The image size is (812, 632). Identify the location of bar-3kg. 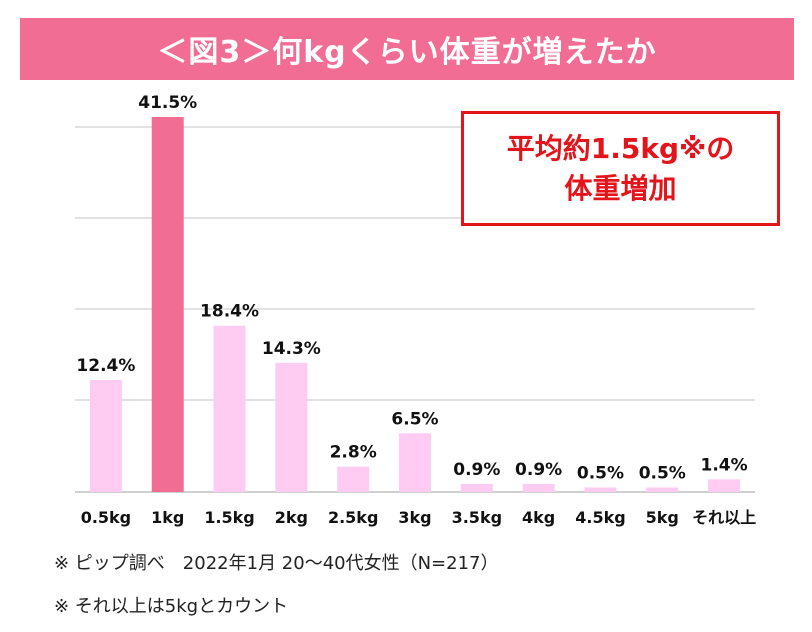
(415, 462).